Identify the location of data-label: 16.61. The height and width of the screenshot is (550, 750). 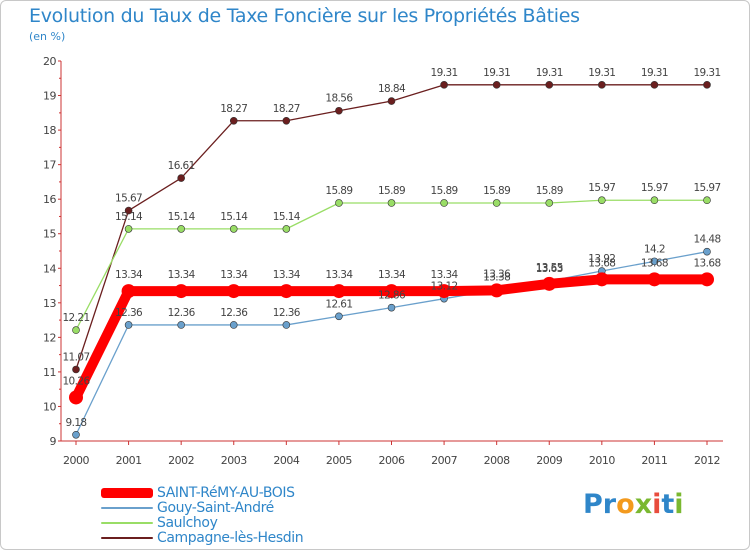
(181, 166).